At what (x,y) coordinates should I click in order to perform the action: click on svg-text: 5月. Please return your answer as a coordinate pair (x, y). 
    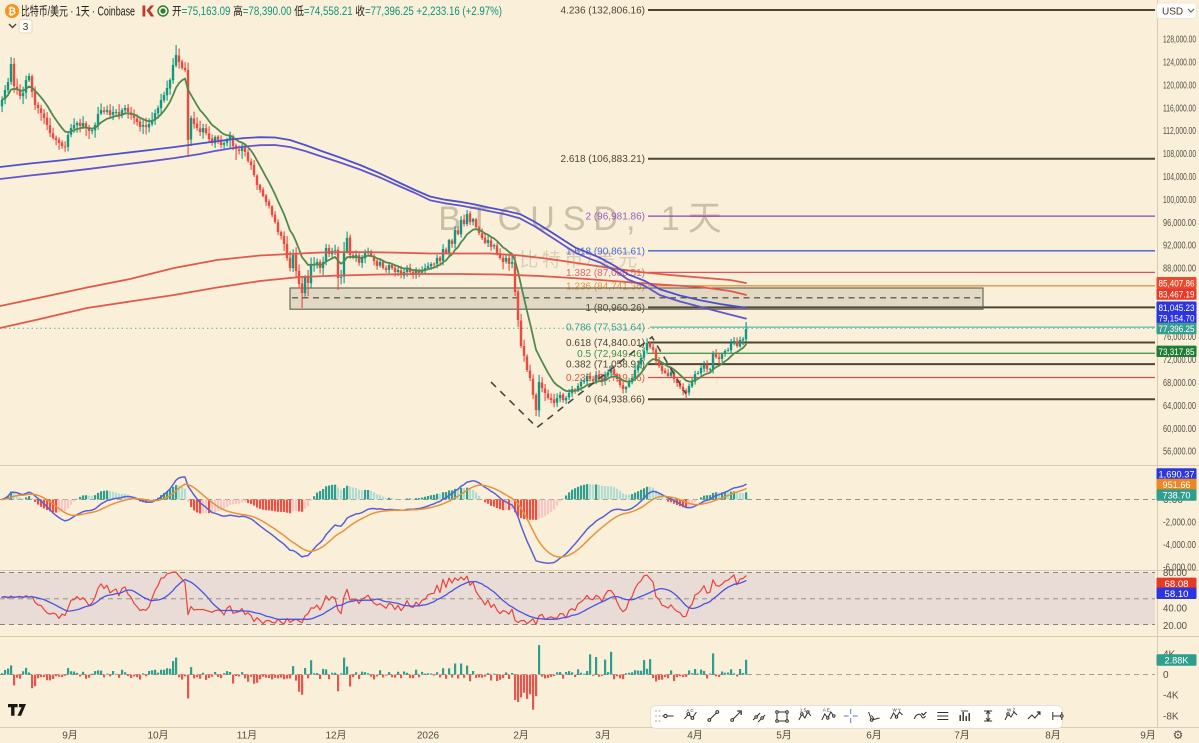
    Looking at the image, I should click on (784, 736).